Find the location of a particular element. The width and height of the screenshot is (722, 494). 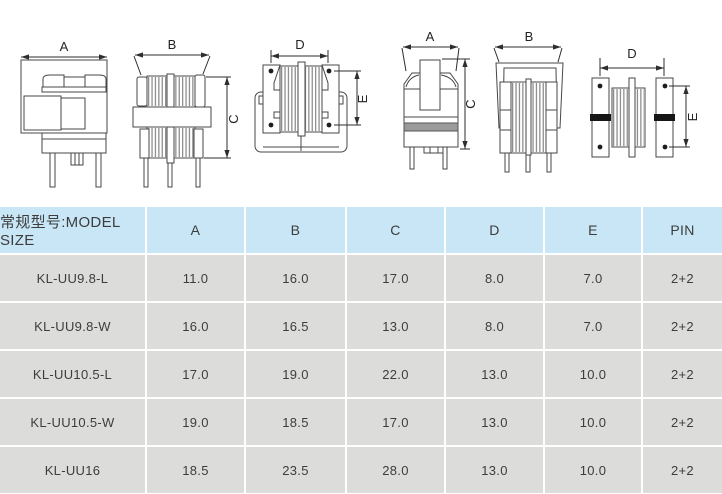

column-header-d: D is located at coordinates (494, 230).